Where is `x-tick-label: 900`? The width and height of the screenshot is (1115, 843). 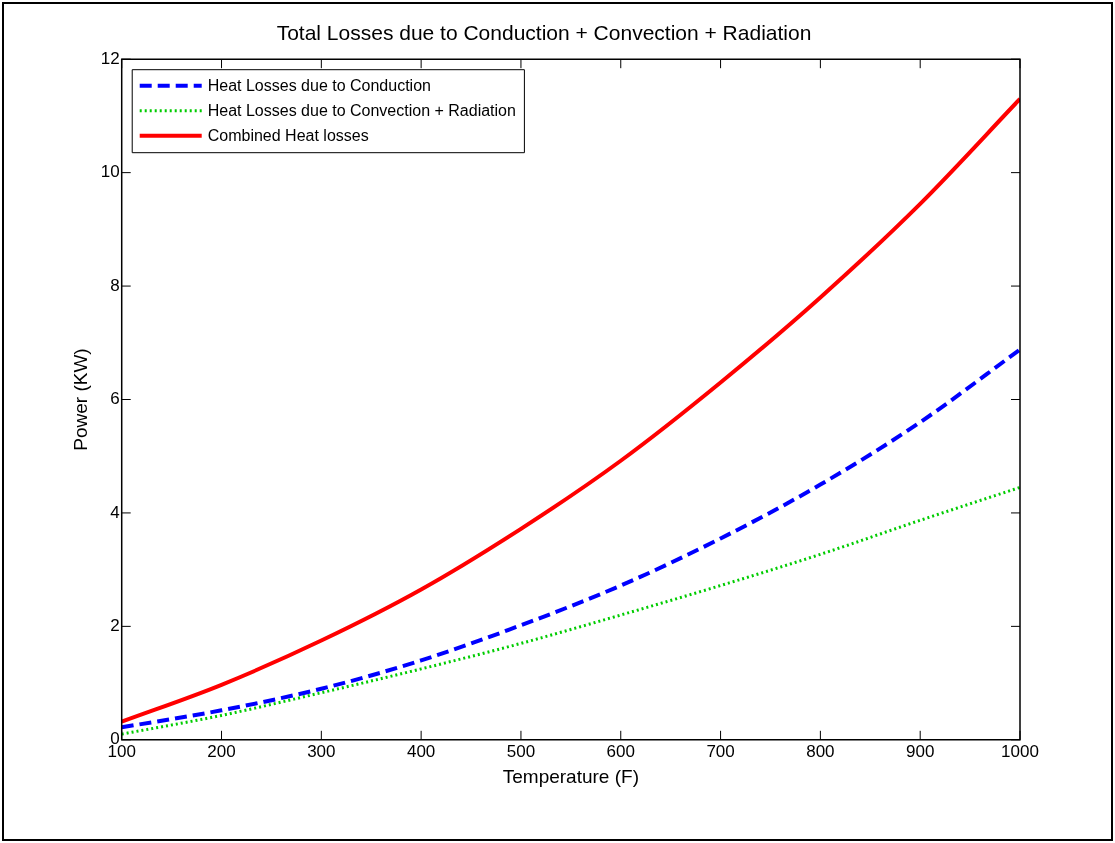
x-tick-label: 900 is located at coordinates (920, 751).